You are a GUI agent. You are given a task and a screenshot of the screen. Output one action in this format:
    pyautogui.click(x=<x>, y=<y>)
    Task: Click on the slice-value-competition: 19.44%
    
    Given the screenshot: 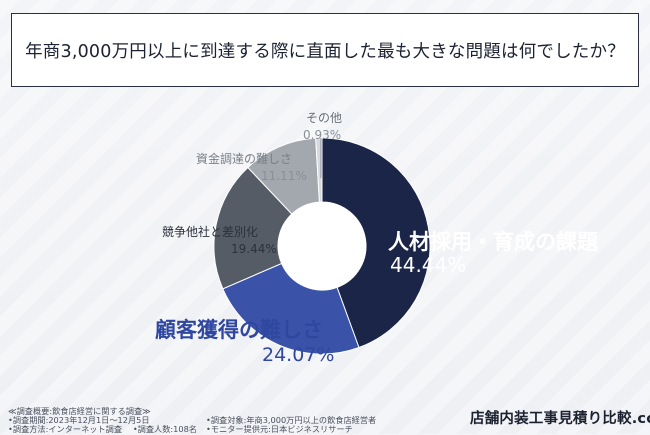 What is the action you would take?
    pyautogui.click(x=254, y=249)
    